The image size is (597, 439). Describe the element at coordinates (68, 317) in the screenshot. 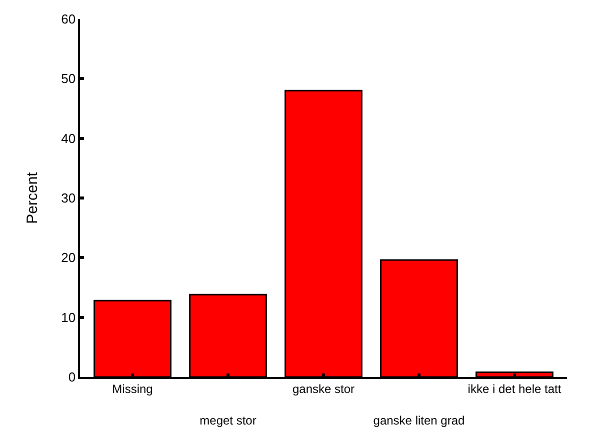

I see `y-tick-label: 10` at that location.